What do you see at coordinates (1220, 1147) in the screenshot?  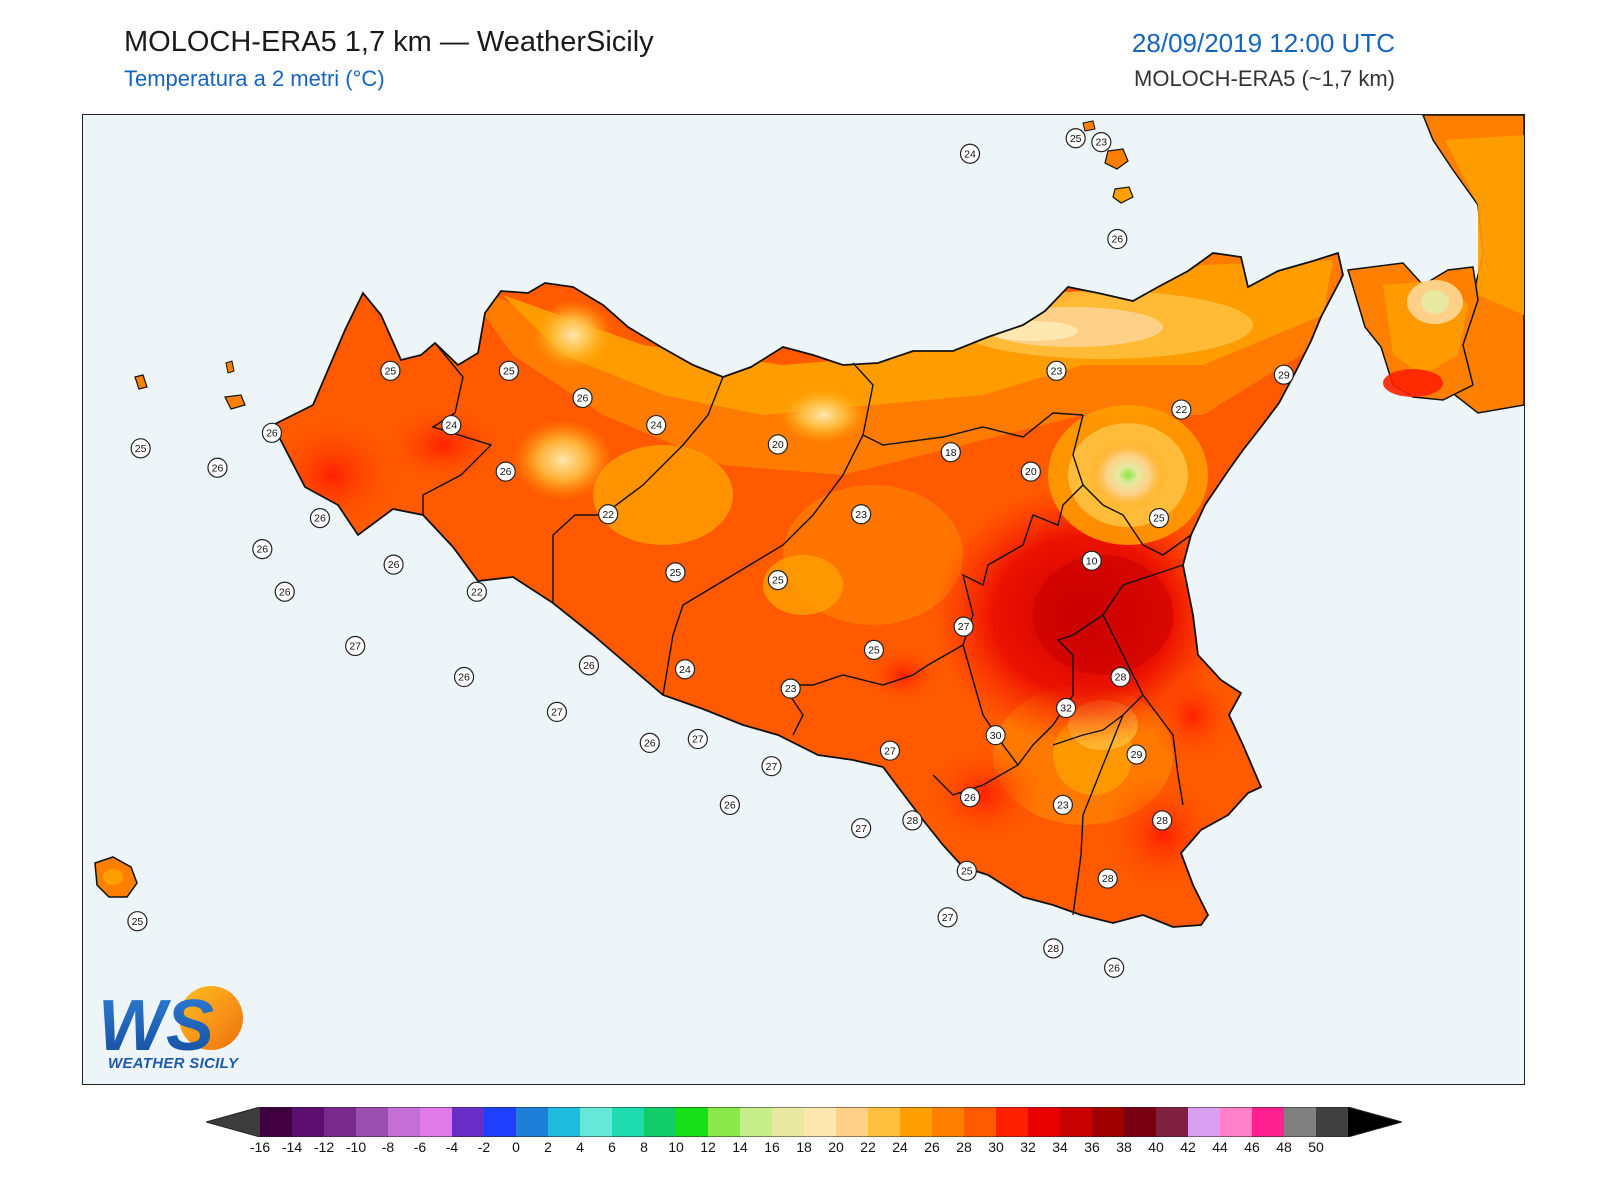 I see `colorbar-tick-label: 44` at bounding box center [1220, 1147].